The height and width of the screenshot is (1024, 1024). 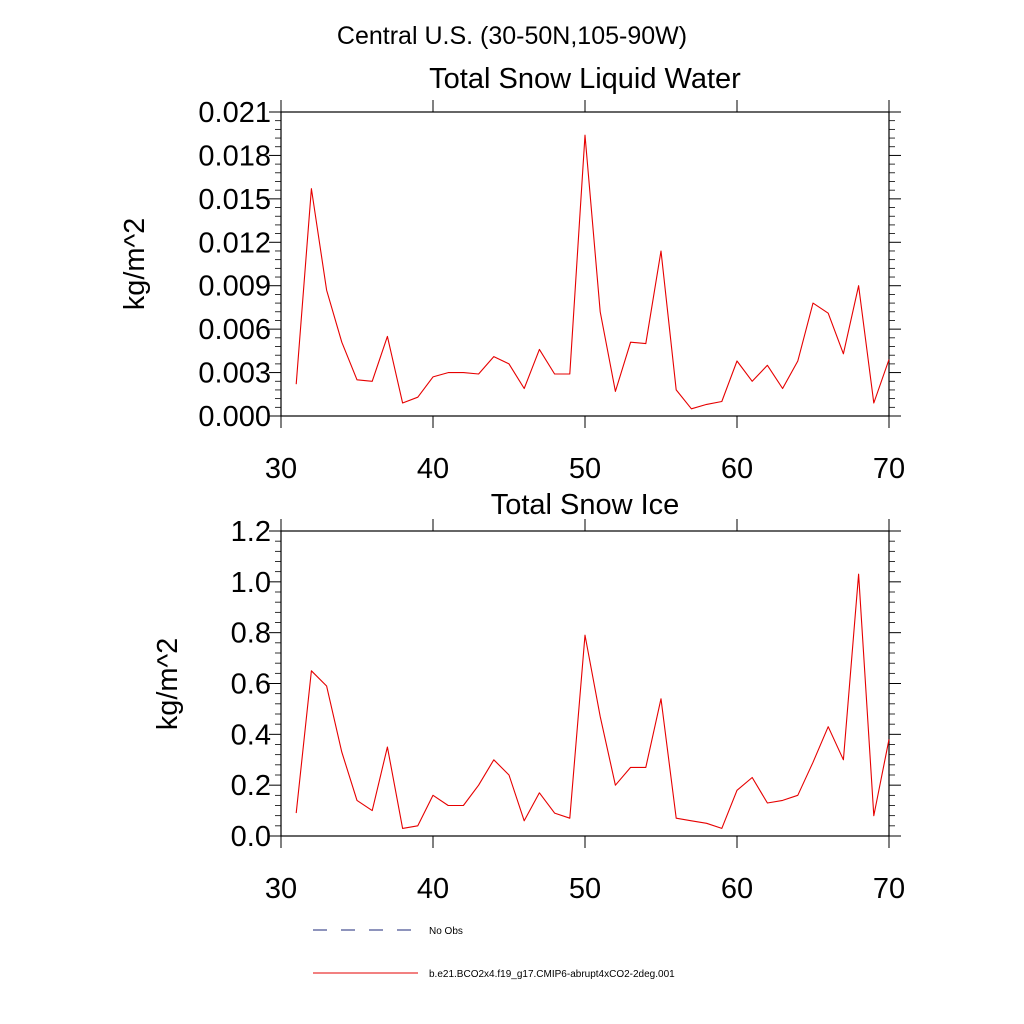 I want to click on y-tick-label: 0.015, so click(x=234, y=200).